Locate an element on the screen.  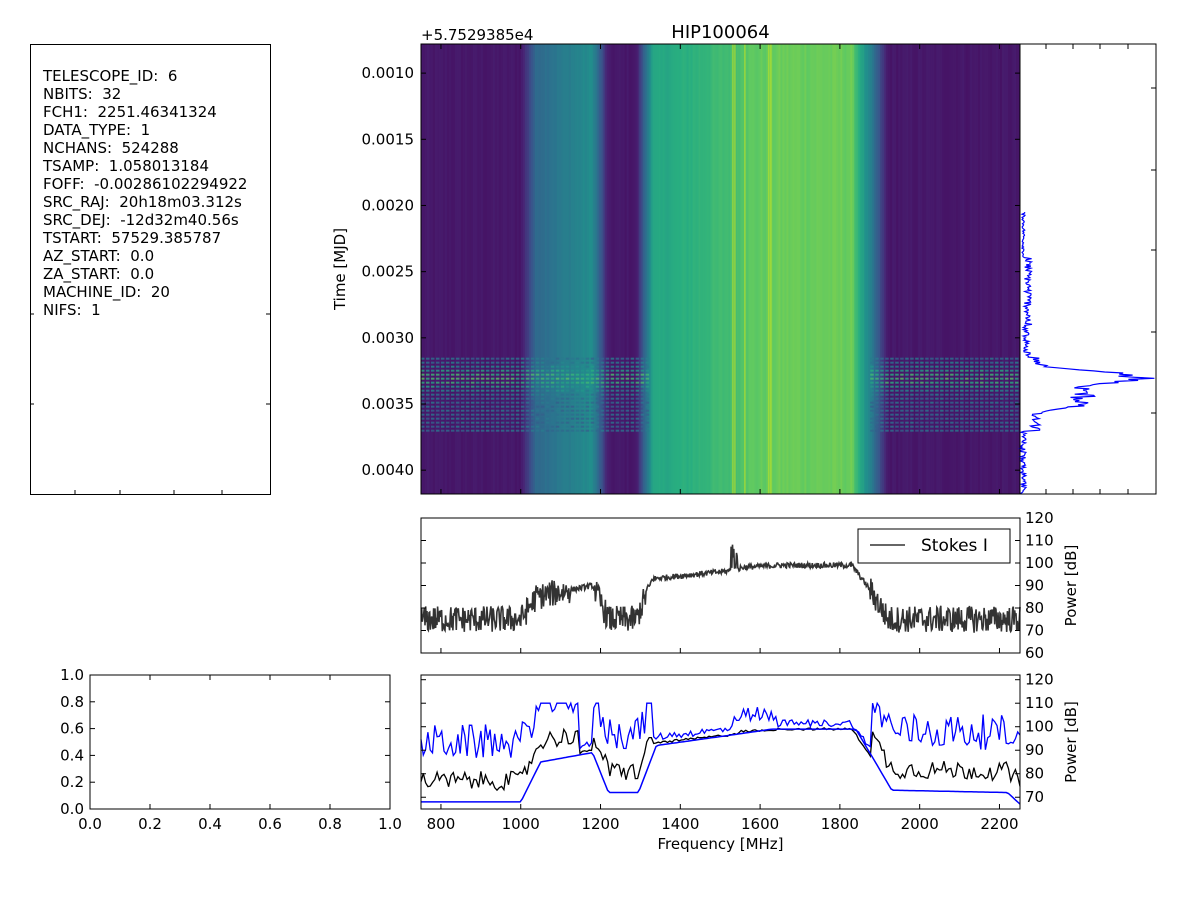
y-tick-label: 120 is located at coordinates (1039, 680).